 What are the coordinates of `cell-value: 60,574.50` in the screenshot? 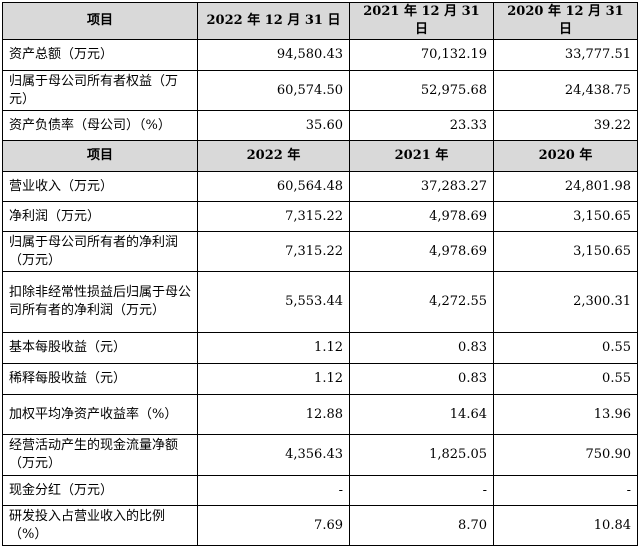 It's located at (273, 90).